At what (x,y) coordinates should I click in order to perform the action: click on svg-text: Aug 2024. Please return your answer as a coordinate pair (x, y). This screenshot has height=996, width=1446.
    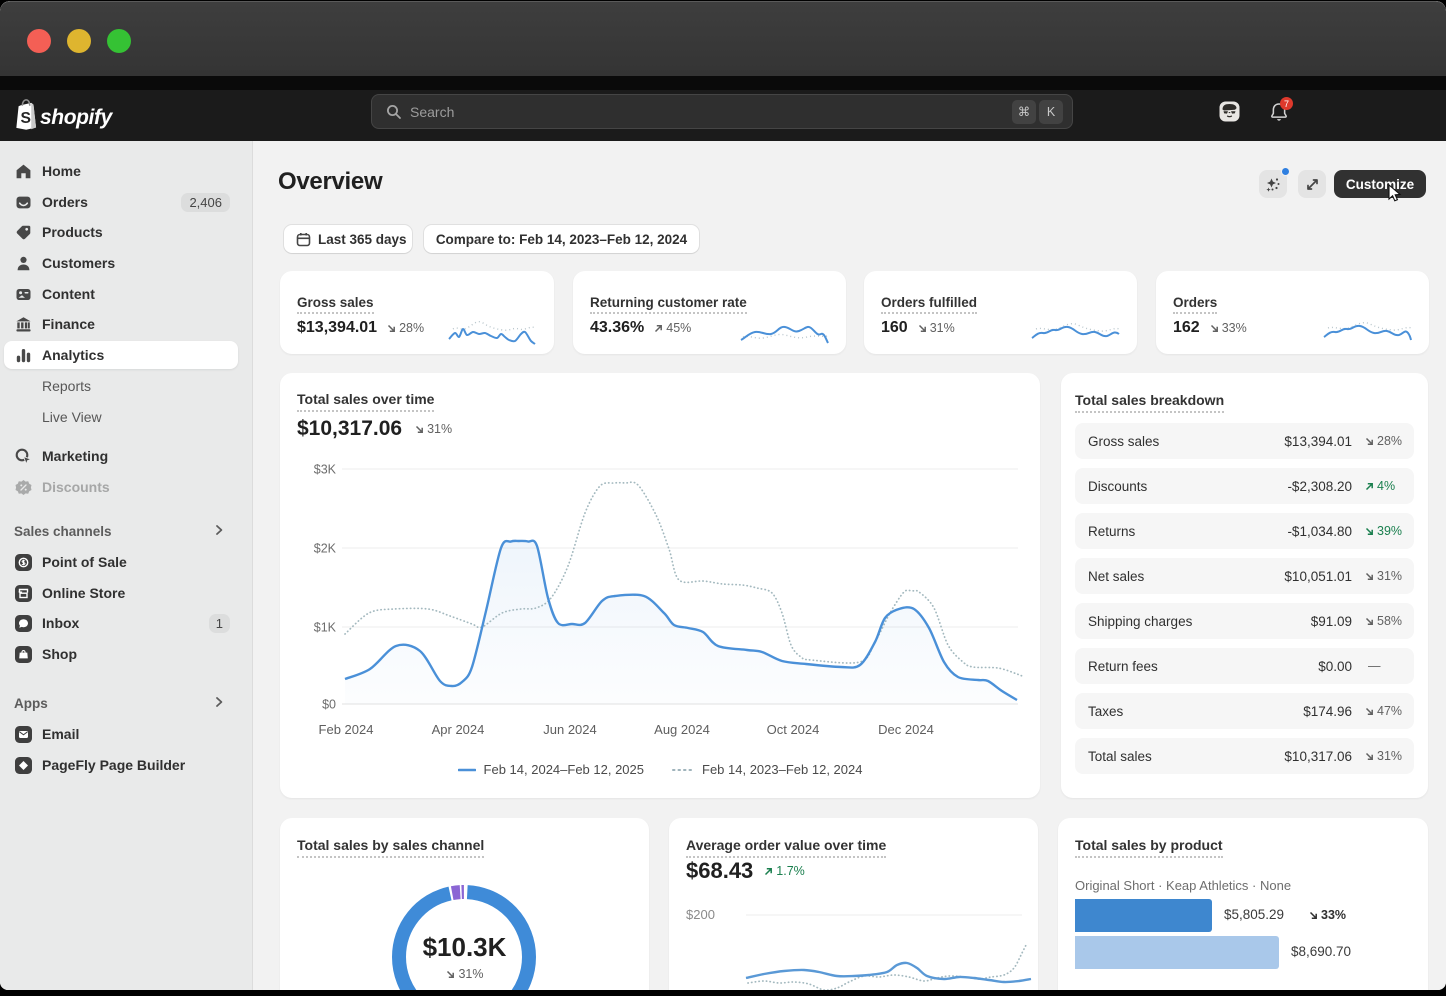
    Looking at the image, I should click on (682, 729).